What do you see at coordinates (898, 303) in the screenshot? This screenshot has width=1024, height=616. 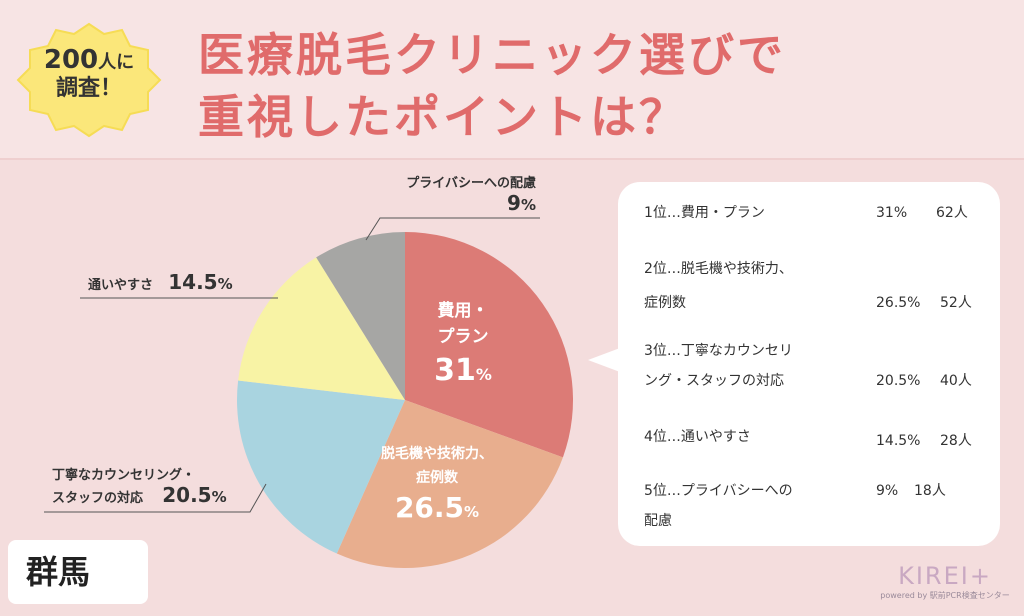 I see `legend-pct-2: 26.5%` at bounding box center [898, 303].